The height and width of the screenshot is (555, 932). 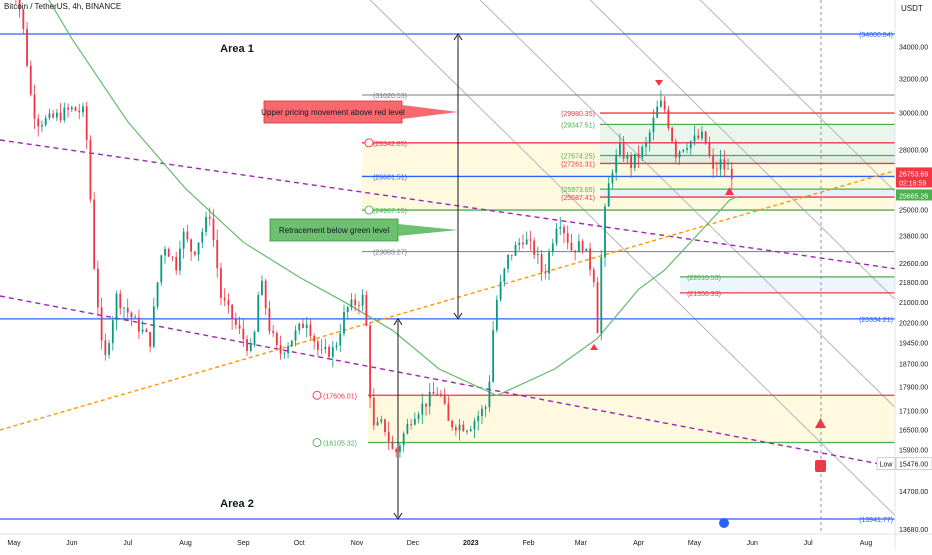 I want to click on area-2-label: Area 2, so click(x=237, y=504).